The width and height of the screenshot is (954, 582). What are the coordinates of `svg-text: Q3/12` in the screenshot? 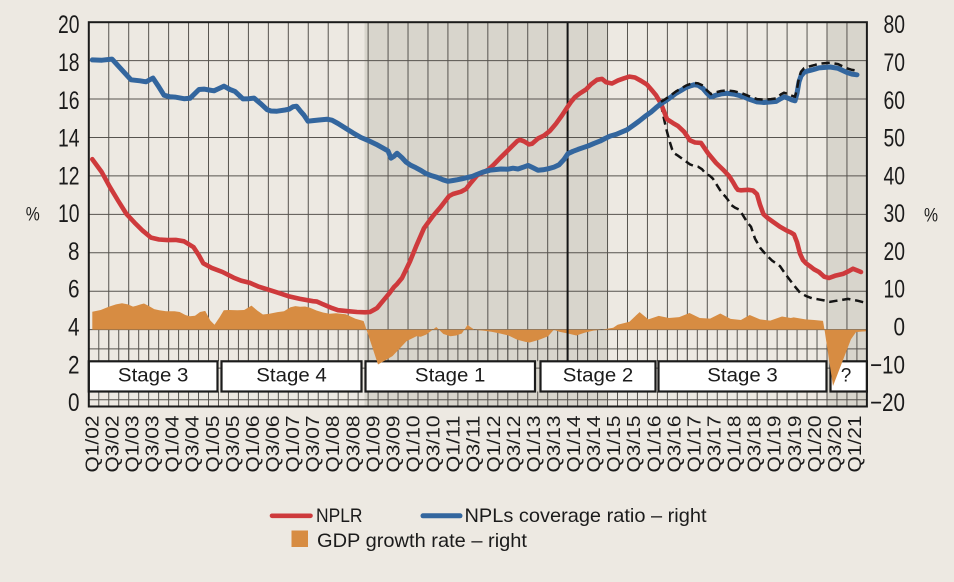 It's located at (513, 444).